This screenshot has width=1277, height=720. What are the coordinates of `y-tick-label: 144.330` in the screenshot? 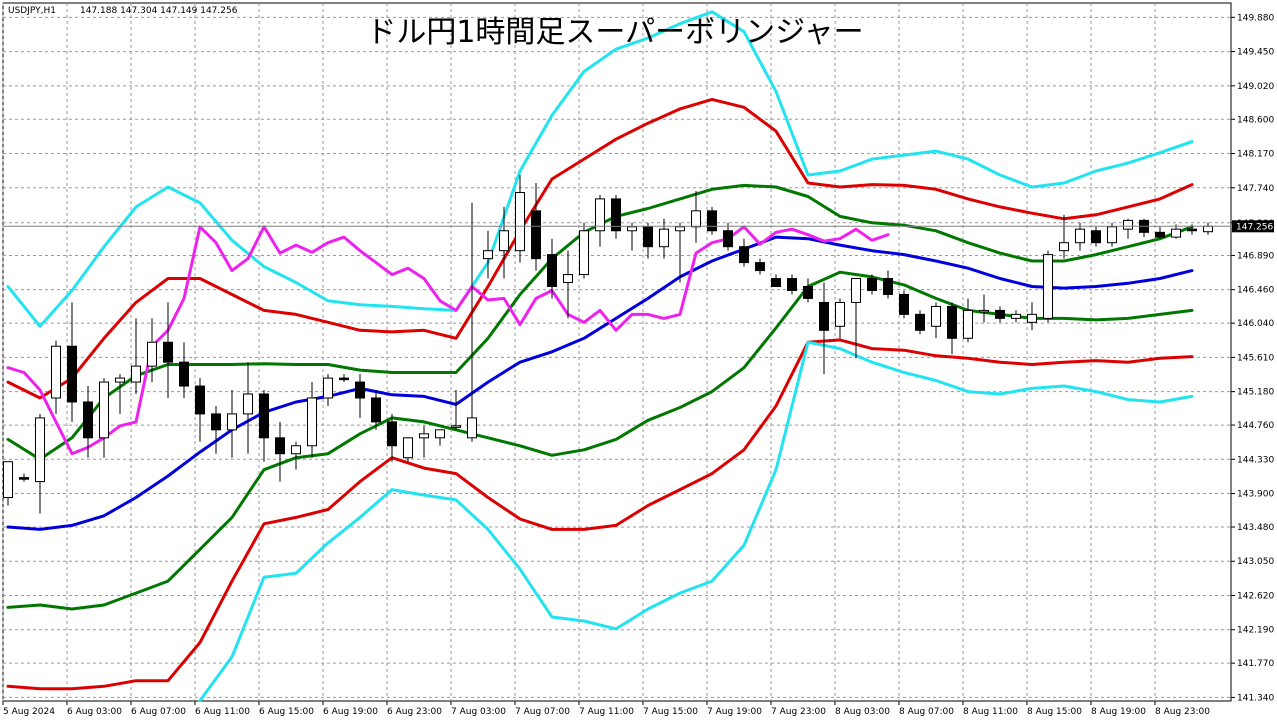 It's located at (1255, 460).